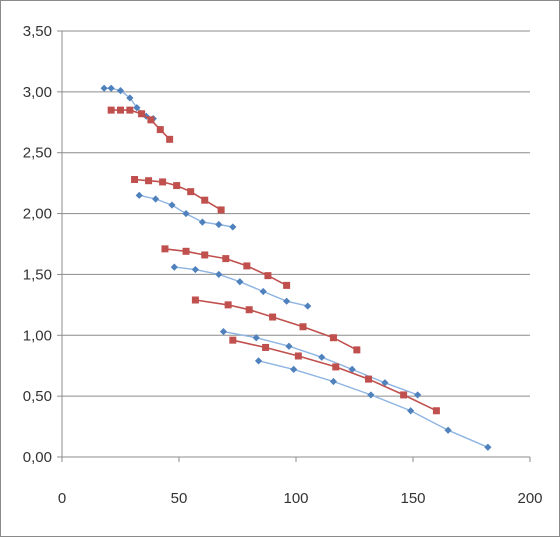 The height and width of the screenshot is (537, 560). I want to click on y-tick-label: 0,00, so click(37, 457).